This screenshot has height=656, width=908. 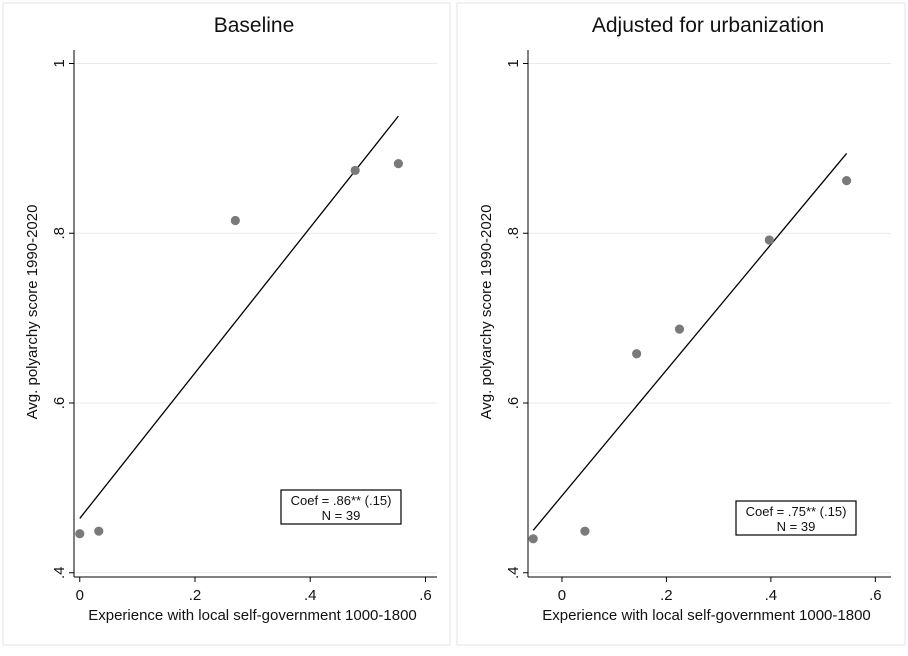 I want to click on chart-title: Adjusted for urbanization, so click(x=708, y=25).